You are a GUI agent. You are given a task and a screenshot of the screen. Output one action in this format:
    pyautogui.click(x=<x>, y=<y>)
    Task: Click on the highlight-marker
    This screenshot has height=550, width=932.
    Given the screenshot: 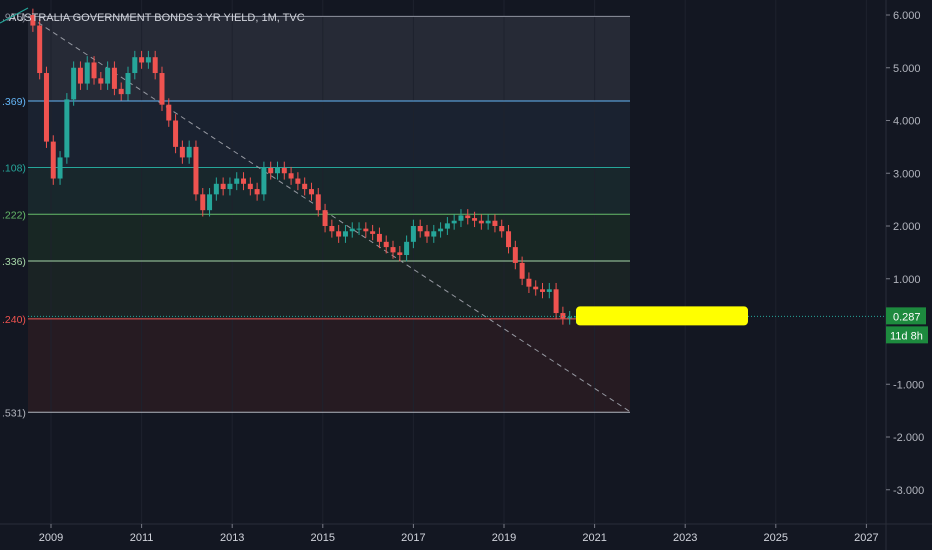 What is the action you would take?
    pyautogui.click(x=662, y=316)
    